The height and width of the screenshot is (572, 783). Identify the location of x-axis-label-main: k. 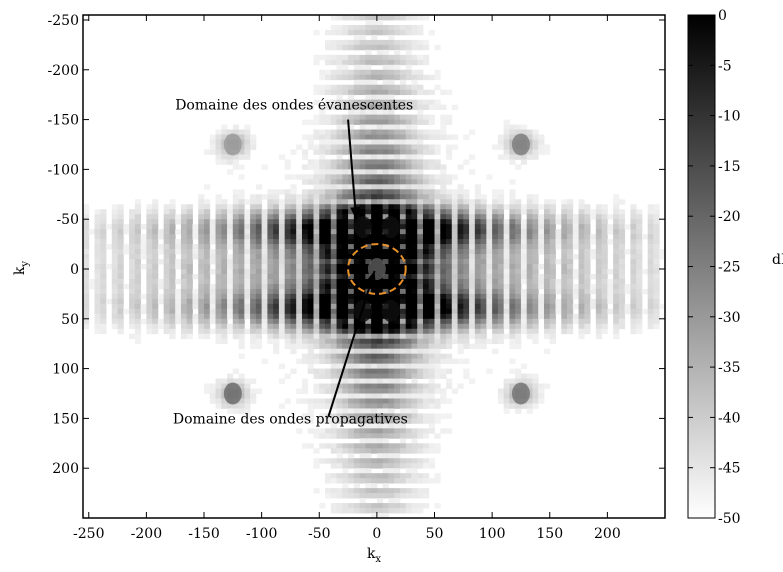
(371, 554).